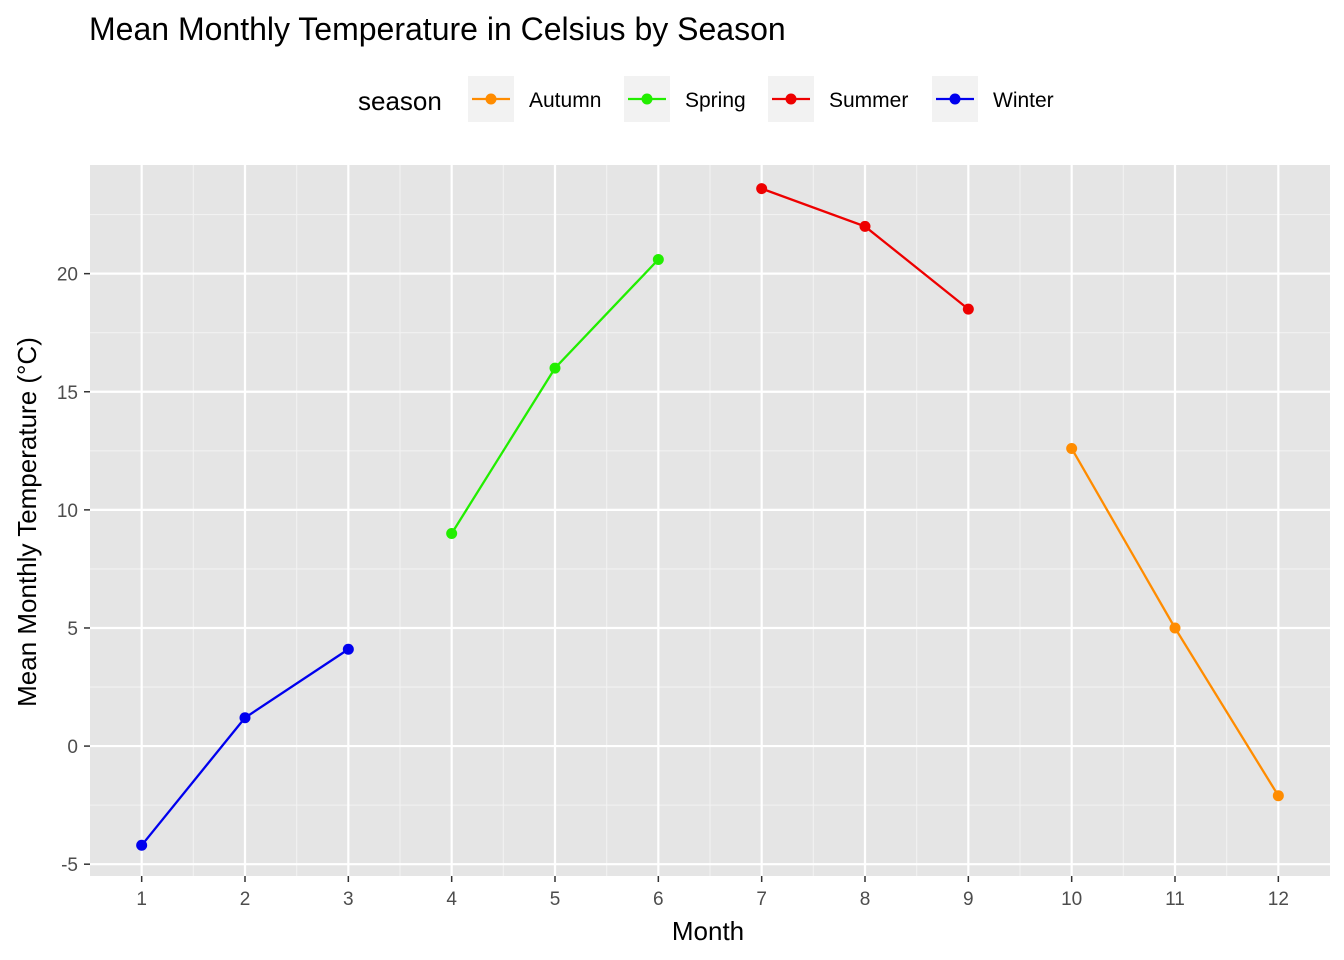  What do you see at coordinates (245, 899) in the screenshot?
I see `x-tick-label: 2` at bounding box center [245, 899].